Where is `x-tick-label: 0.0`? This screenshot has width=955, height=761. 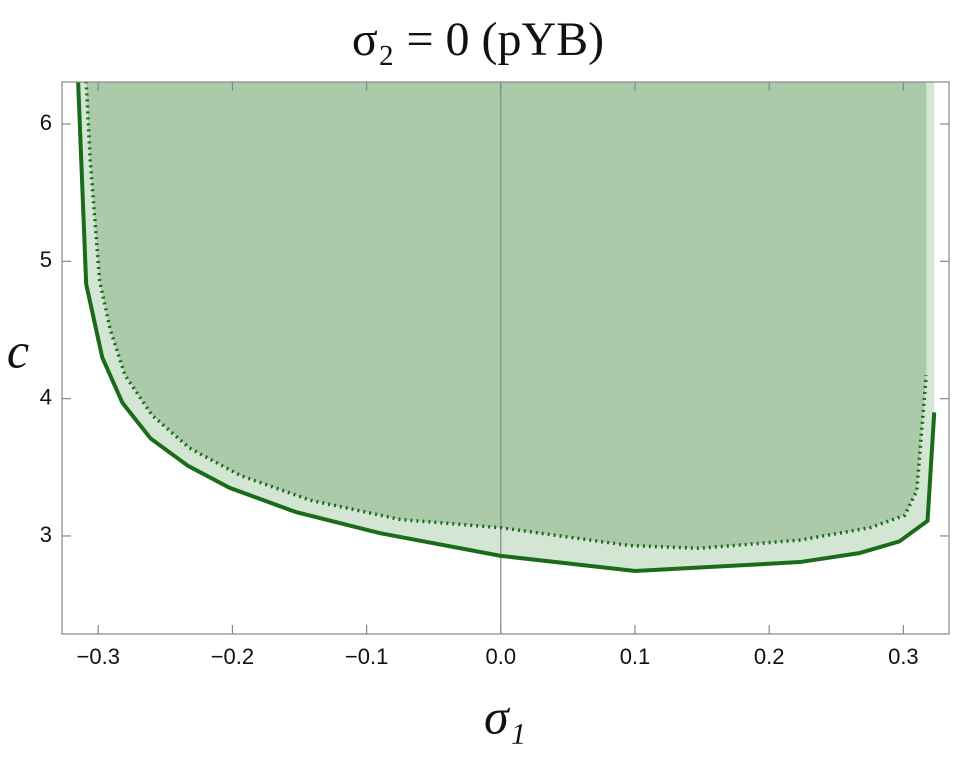
x-tick-label: 0.0 is located at coordinates (501, 656).